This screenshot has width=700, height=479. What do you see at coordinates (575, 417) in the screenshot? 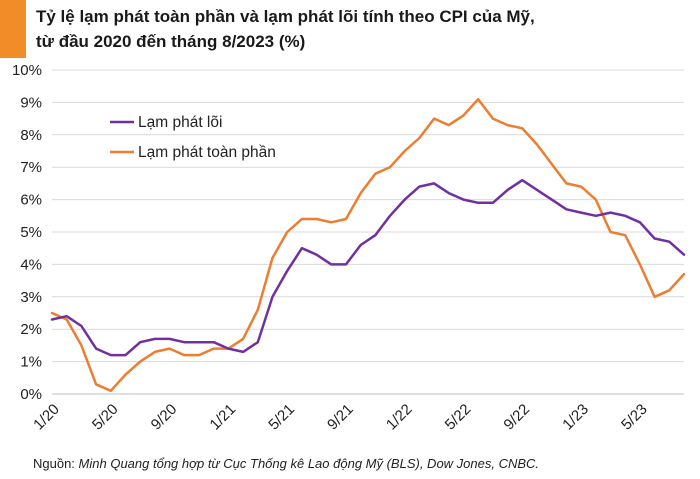
I see `x-tick-label: 1/23` at bounding box center [575, 417].